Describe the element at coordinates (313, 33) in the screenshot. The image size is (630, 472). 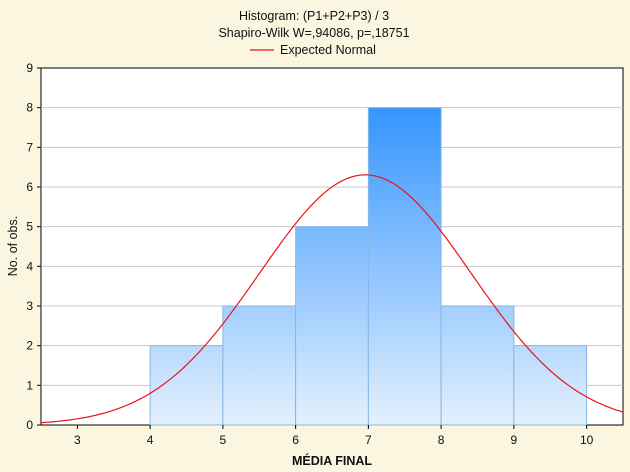
I see `chart-subtitle: Shapiro-Wilk W=,94086, p=,18751` at that location.